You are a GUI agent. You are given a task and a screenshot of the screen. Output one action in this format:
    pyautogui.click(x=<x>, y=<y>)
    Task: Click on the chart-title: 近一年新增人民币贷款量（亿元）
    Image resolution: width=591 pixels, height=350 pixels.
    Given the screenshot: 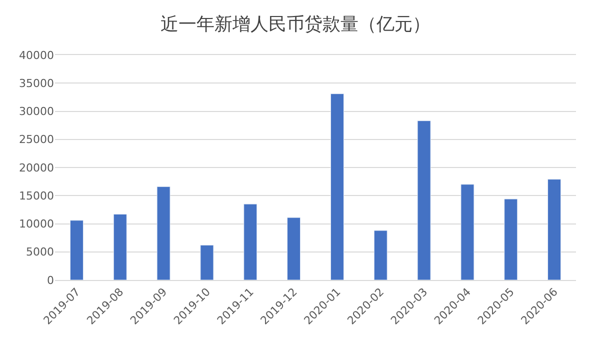 What is the action you would take?
    pyautogui.click(x=295, y=25)
    